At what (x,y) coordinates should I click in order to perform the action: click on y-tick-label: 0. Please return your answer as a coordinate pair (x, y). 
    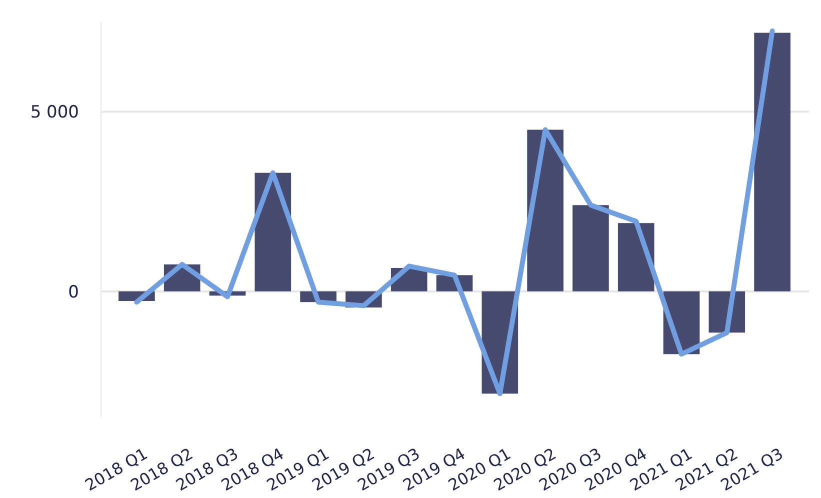
    Looking at the image, I should click on (73, 292).